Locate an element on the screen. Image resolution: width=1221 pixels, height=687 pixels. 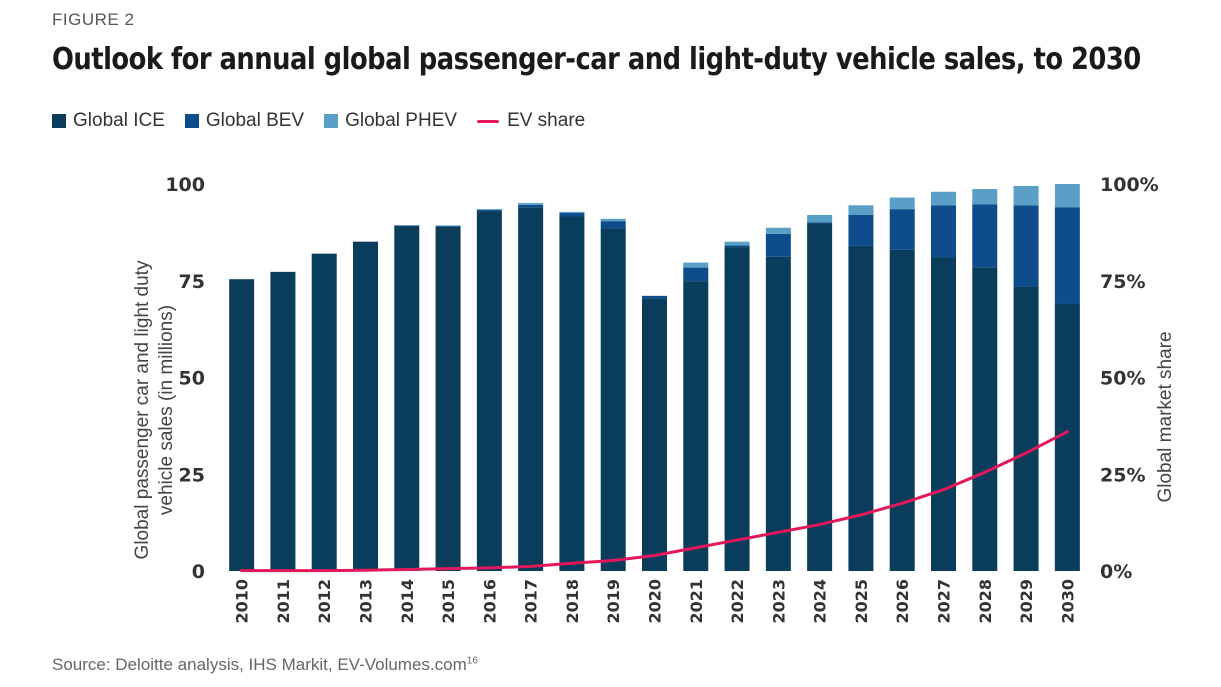
ev-share-line is located at coordinates (654, 501).